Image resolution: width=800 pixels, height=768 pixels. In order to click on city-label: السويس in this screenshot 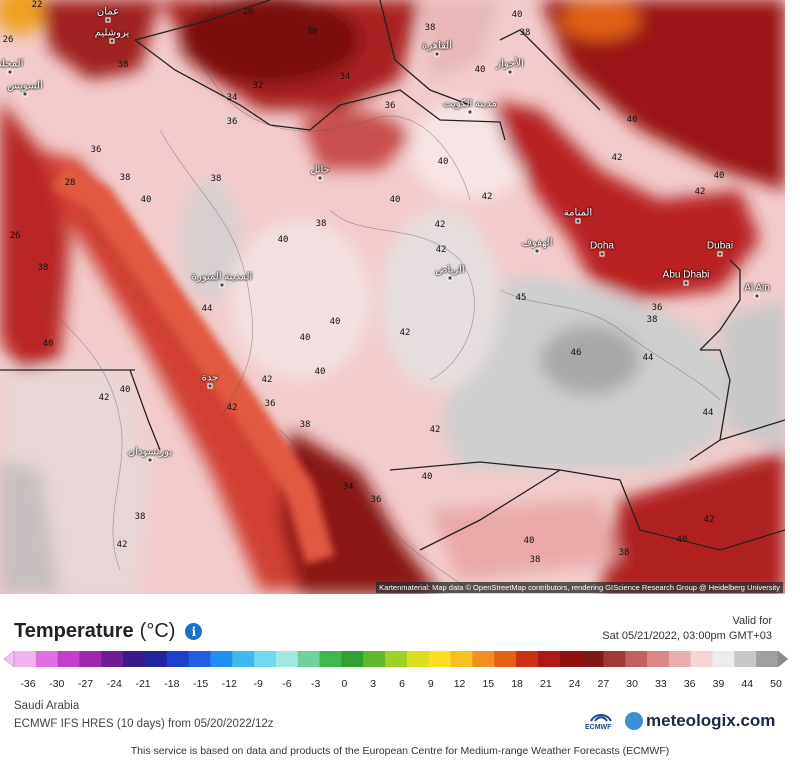, I will do `click(25, 86)`.